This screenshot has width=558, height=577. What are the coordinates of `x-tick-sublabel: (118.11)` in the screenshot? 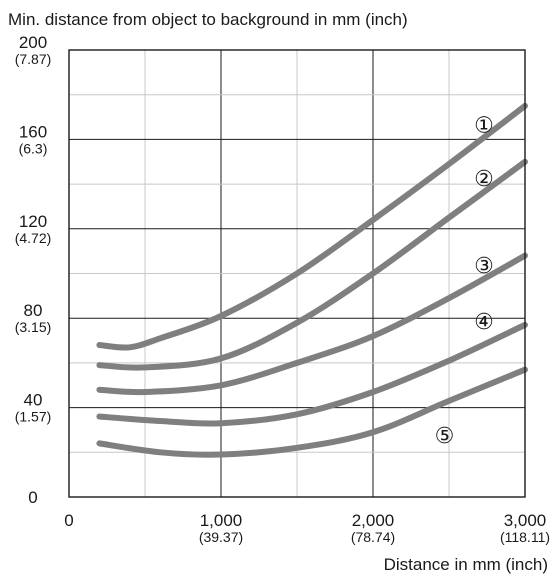 It's located at (525, 537).